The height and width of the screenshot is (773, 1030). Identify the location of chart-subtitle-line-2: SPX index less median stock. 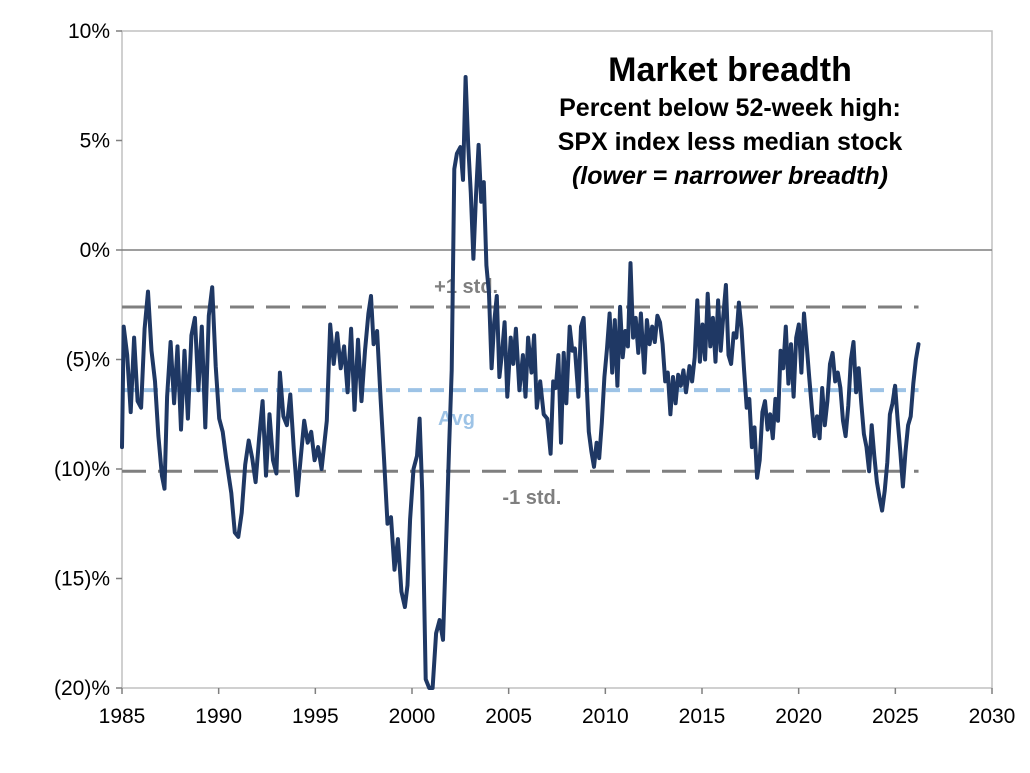
(730, 142).